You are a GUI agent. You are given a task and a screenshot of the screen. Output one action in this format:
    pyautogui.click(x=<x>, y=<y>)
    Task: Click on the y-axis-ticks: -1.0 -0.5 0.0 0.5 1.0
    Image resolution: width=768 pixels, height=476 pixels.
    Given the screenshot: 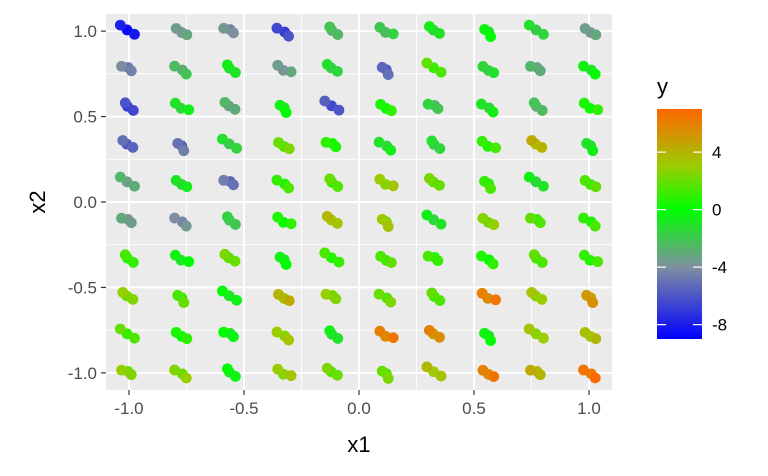 What is the action you would take?
    pyautogui.click(x=87, y=202)
    